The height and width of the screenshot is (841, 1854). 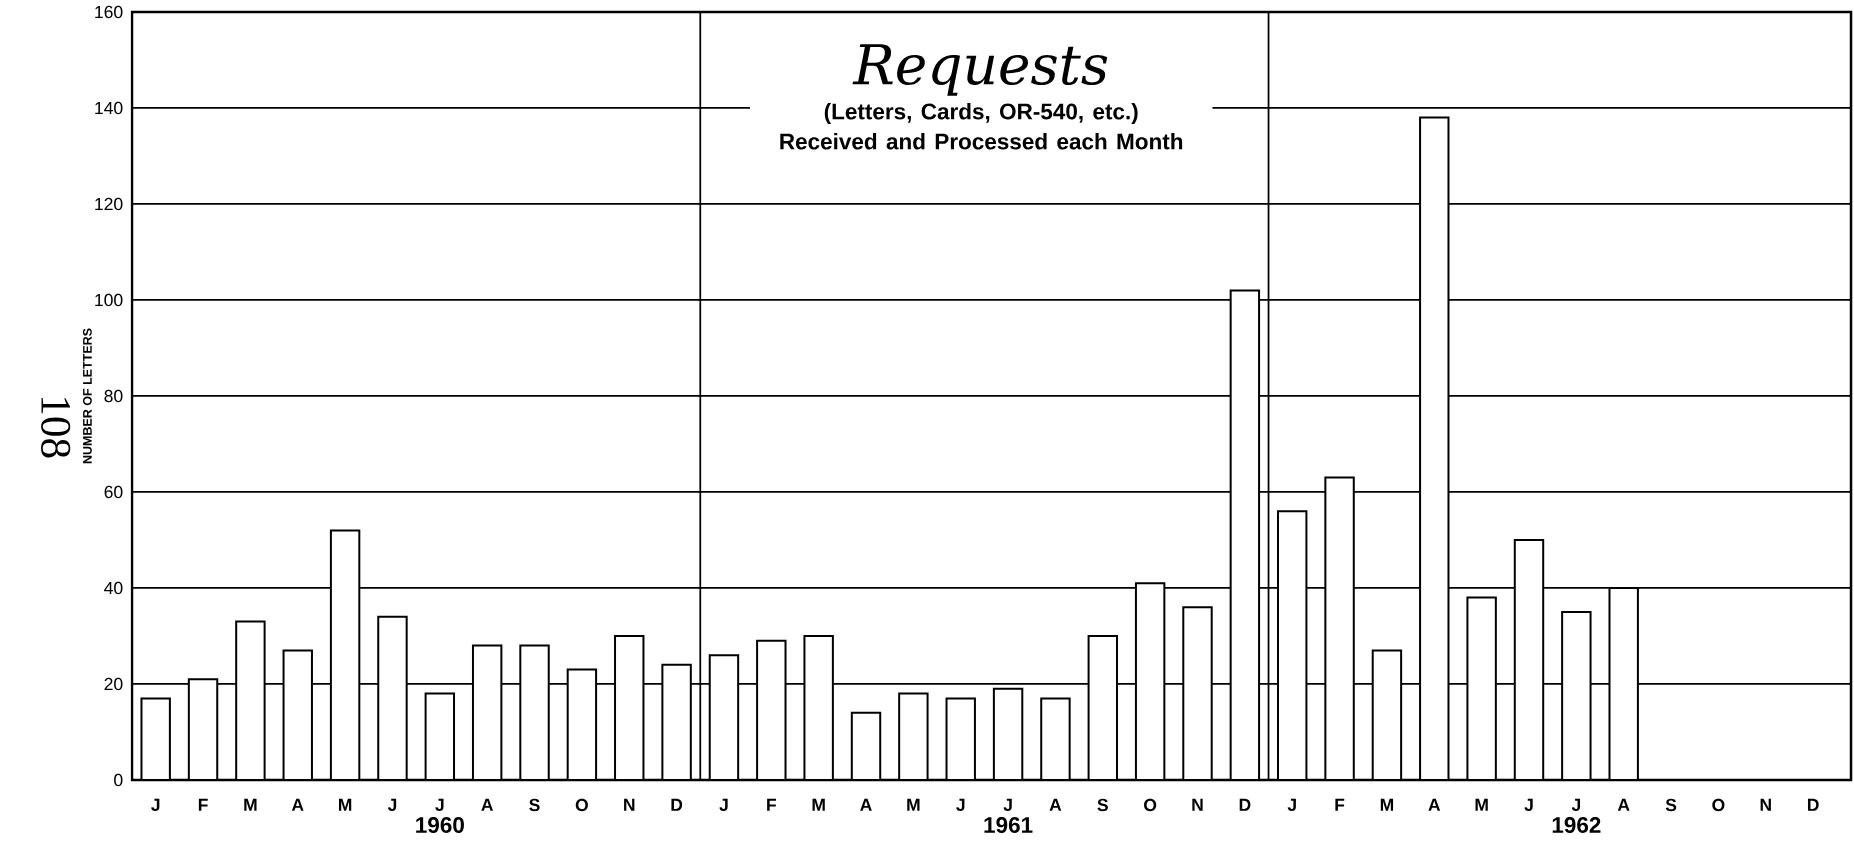 What do you see at coordinates (113, 588) in the screenshot?
I see `y-tick-label: 40` at bounding box center [113, 588].